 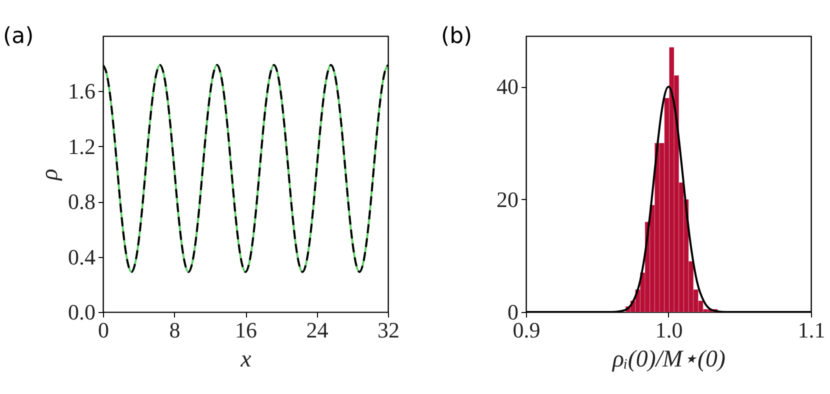 What do you see at coordinates (317, 330) in the screenshot?
I see `x-tick-label: 24` at bounding box center [317, 330].